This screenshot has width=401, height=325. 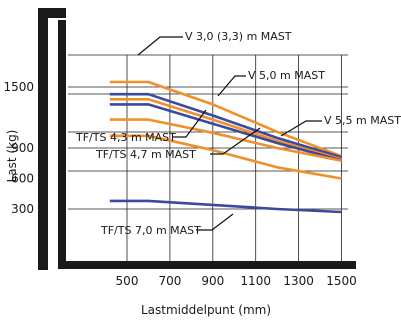 What do you see at coordinates (206, 310) in the screenshot?
I see `x-axis-label: Lastmiddelpunt (mm)` at bounding box center [206, 310].